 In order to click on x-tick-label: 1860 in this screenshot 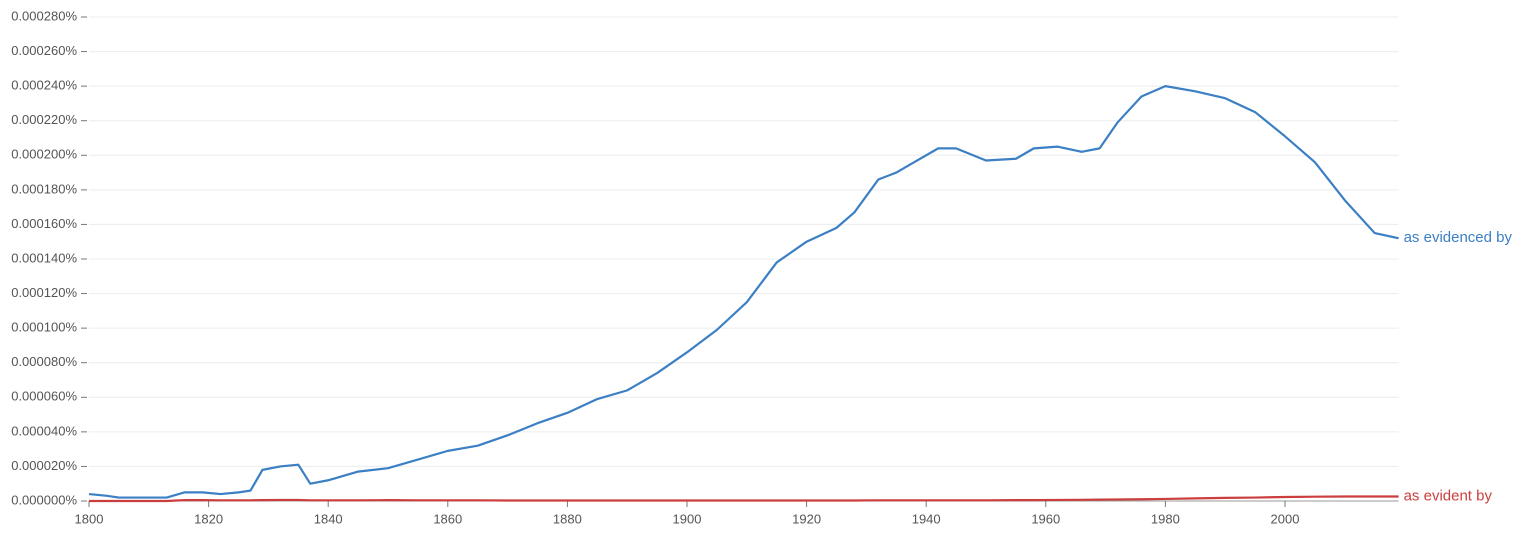, I will do `click(447, 518)`.